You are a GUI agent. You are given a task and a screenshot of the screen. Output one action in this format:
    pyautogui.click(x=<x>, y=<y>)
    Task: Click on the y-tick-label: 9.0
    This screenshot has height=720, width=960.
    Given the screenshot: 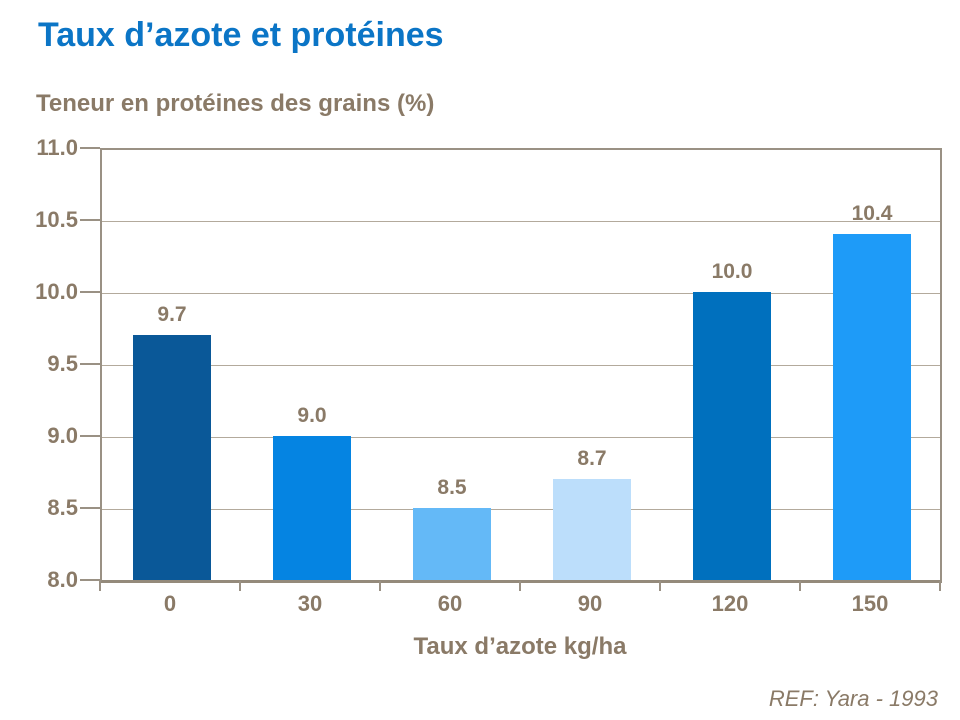 What is the action you would take?
    pyautogui.click(x=62, y=435)
    